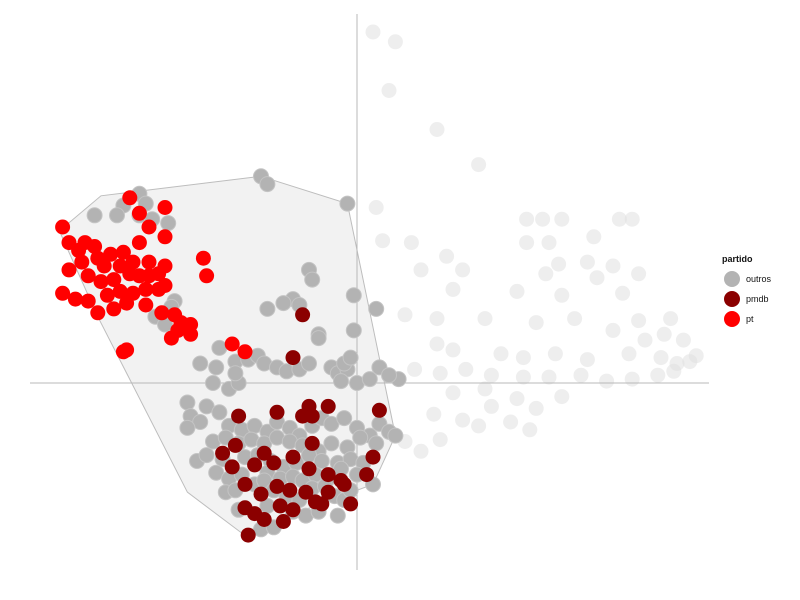 The width and height of the screenshot is (800, 600). What do you see at coordinates (750, 319) in the screenshot?
I see `legend-label-pt: pt` at bounding box center [750, 319].